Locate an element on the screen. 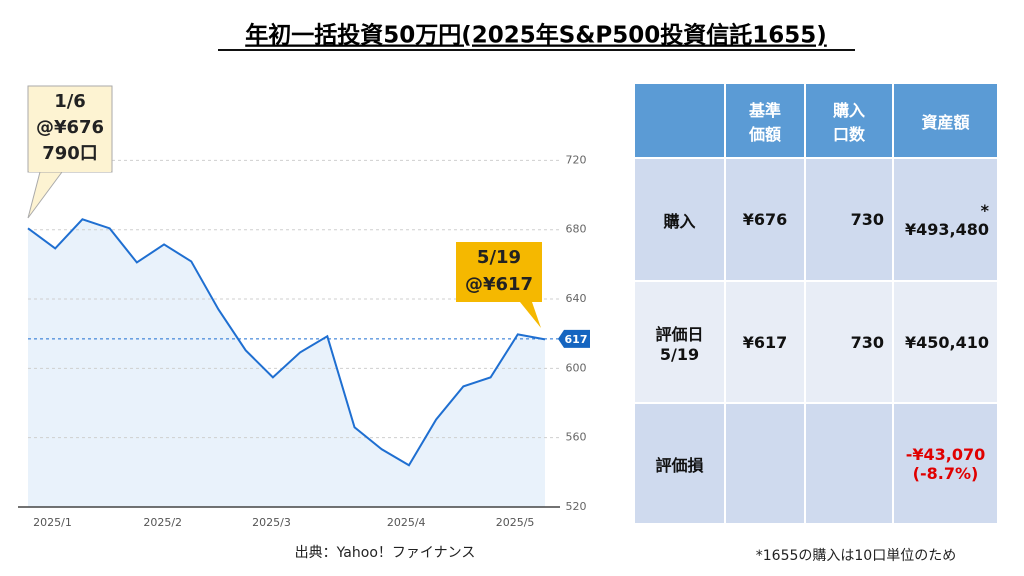  x-tick-label: 2025/3 is located at coordinates (271, 522).